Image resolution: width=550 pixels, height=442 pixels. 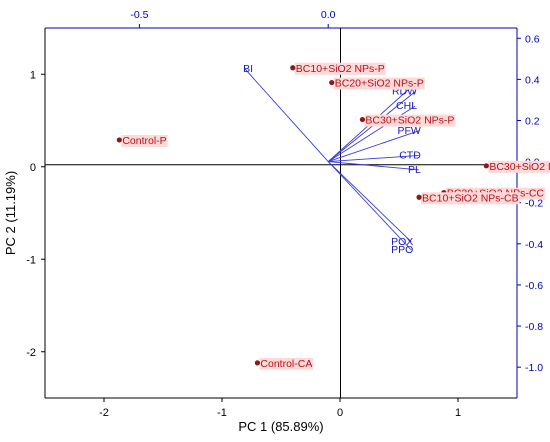 What do you see at coordinates (31, 353) in the screenshot?
I see `left-tick-label: -2` at bounding box center [31, 353].